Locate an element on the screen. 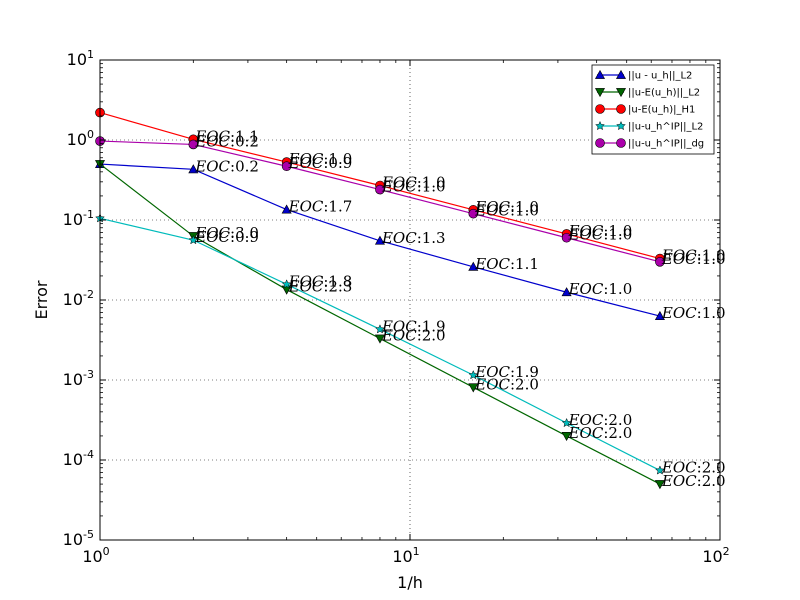  legend-entry: |u-E(u_h)|_H1 is located at coordinates (645, 110).